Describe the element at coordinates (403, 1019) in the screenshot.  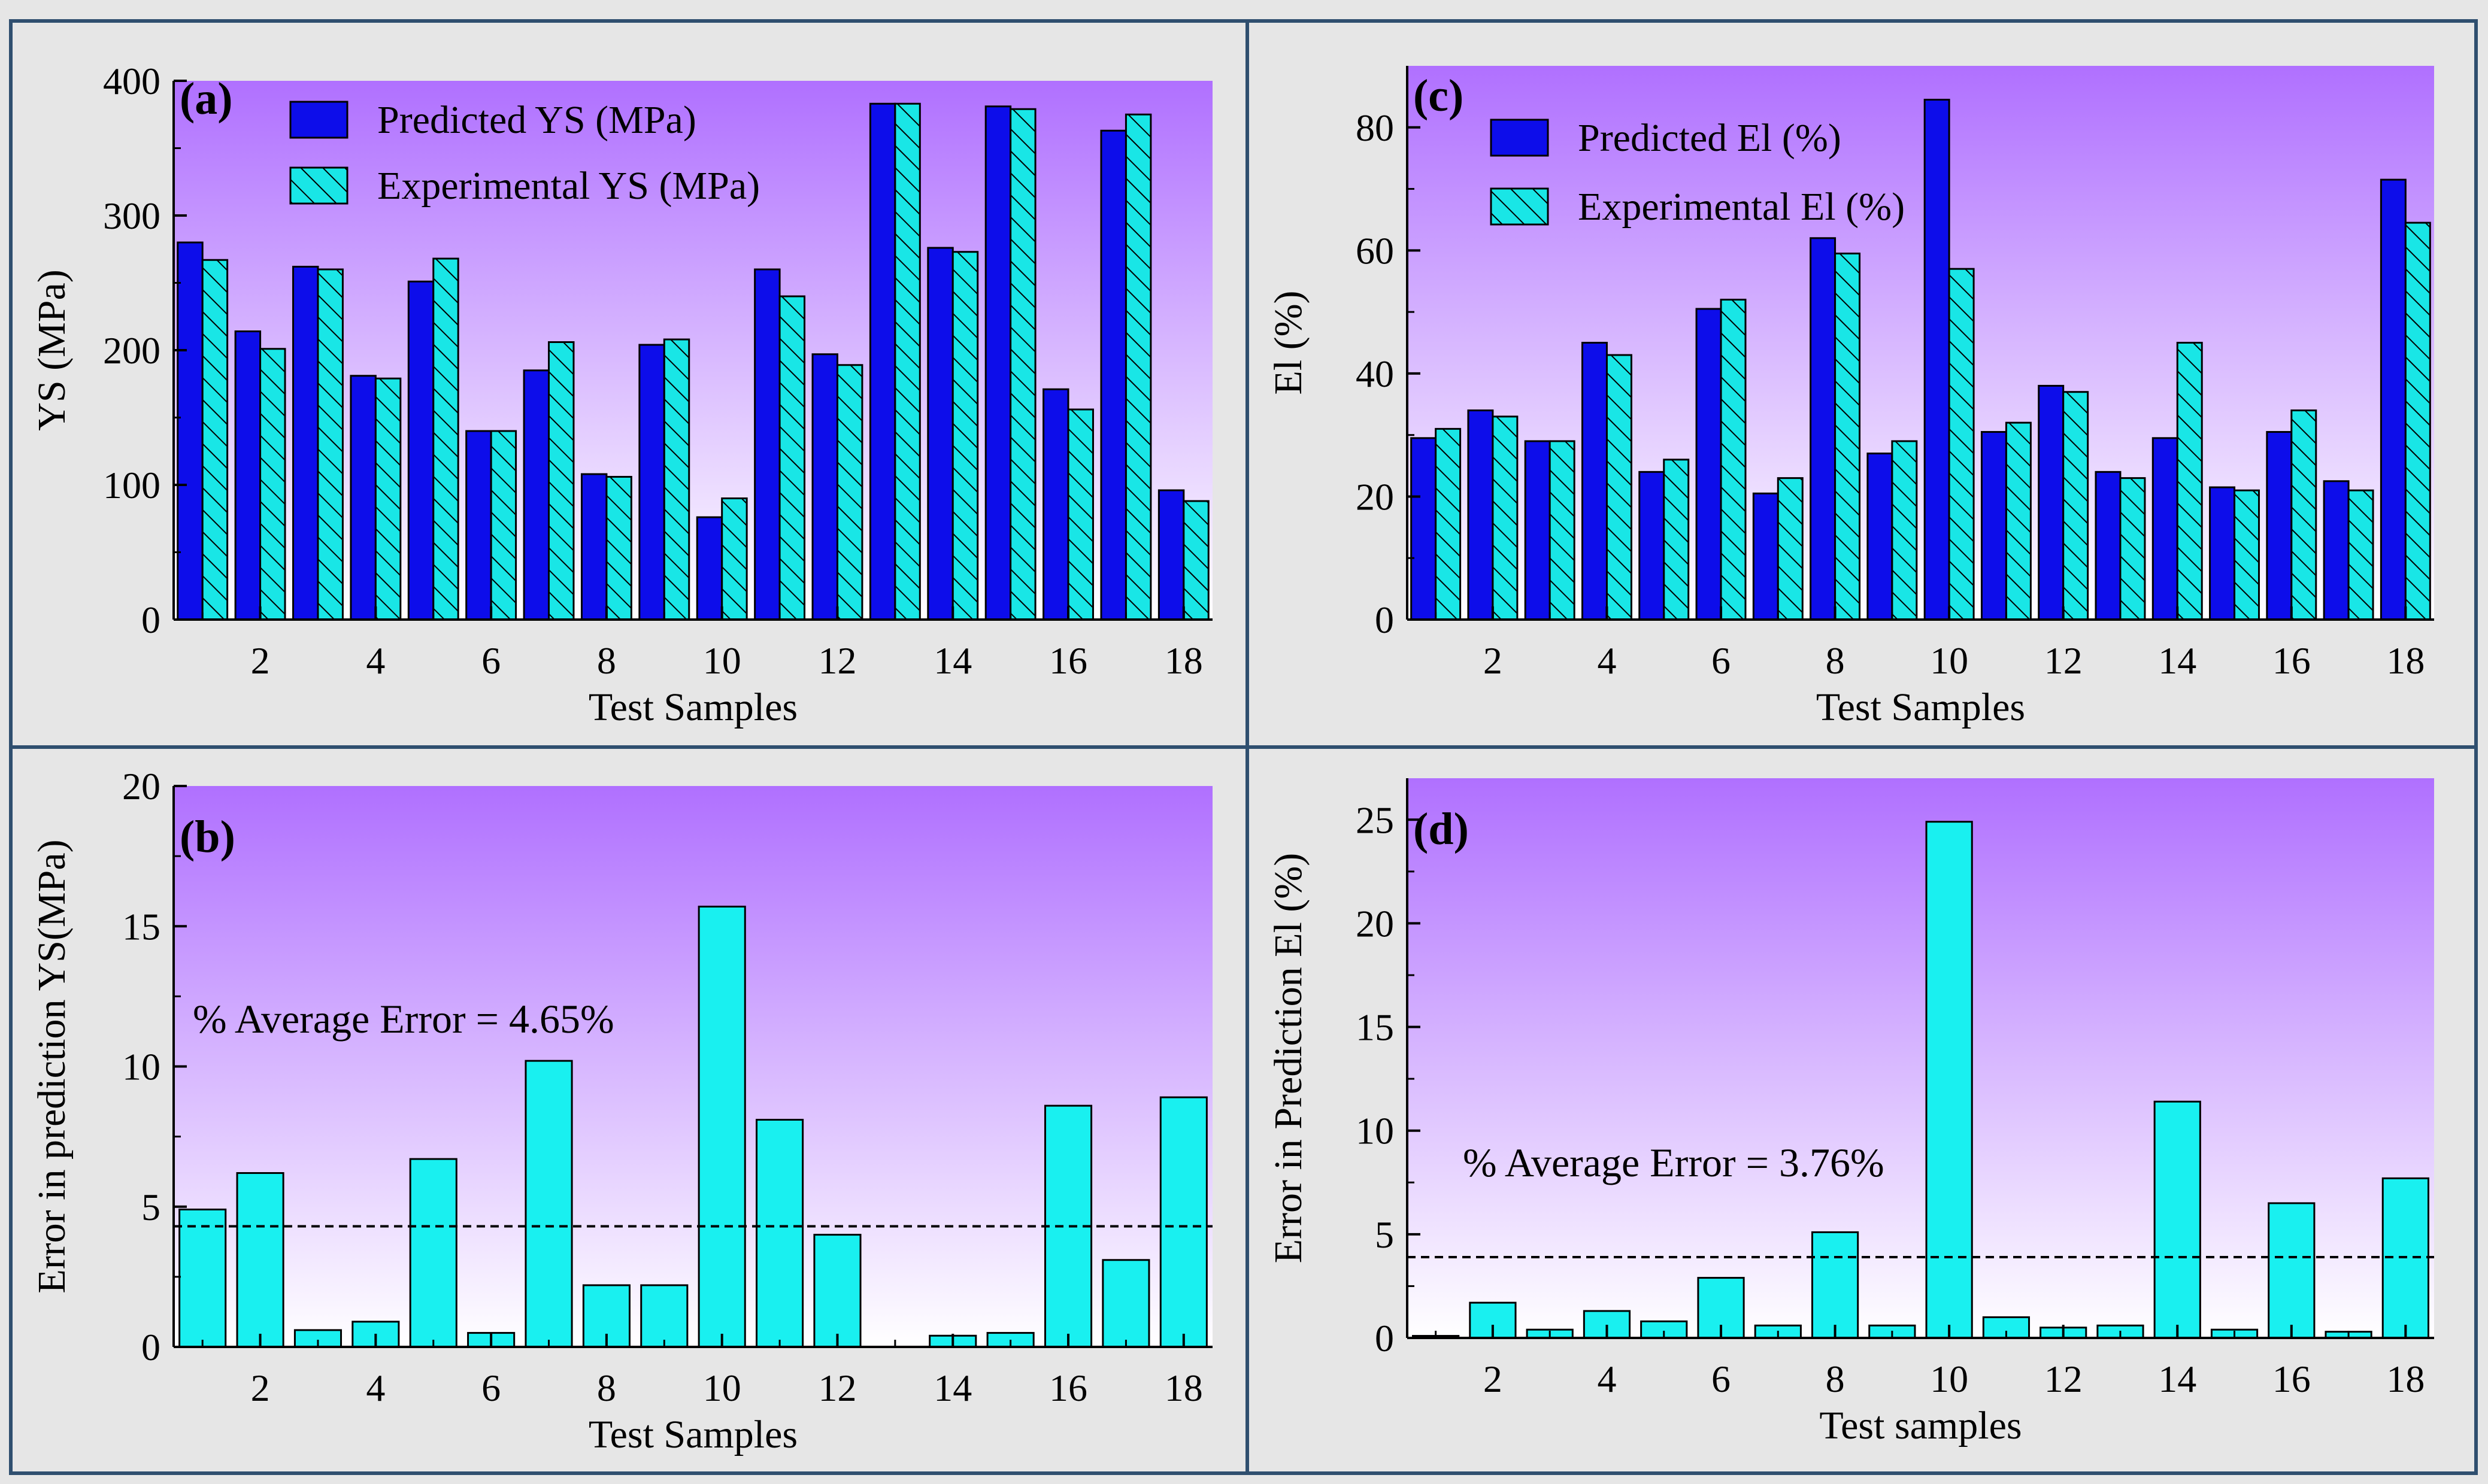
I see `average-error-annotation: % Average Error = 4.65%` at that location.